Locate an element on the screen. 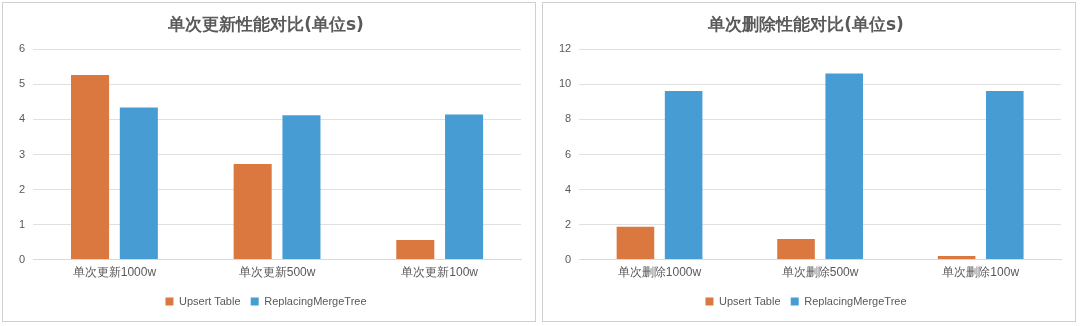 The width and height of the screenshot is (1080, 326). y-tick-label: 12 is located at coordinates (565, 48).